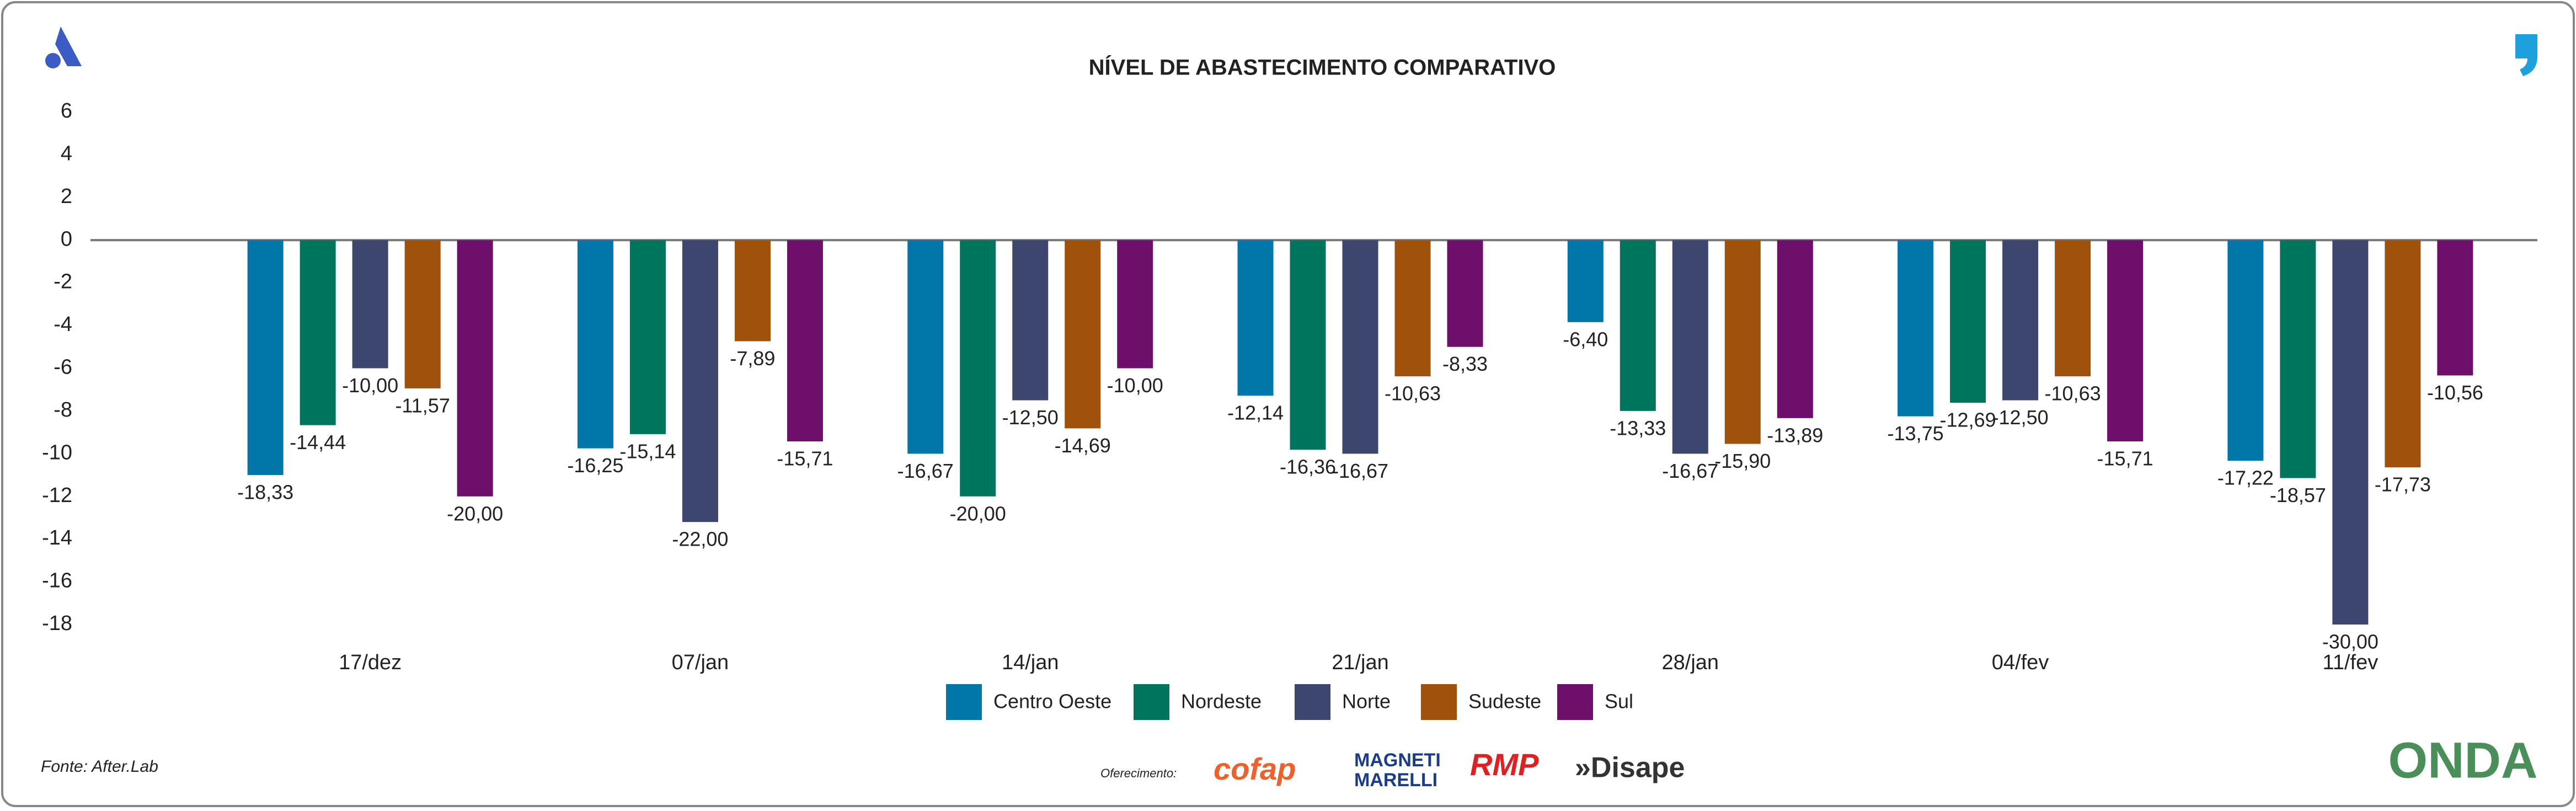 This screenshot has width=2576, height=811. I want to click on y-tick-label: -12, so click(57, 495).